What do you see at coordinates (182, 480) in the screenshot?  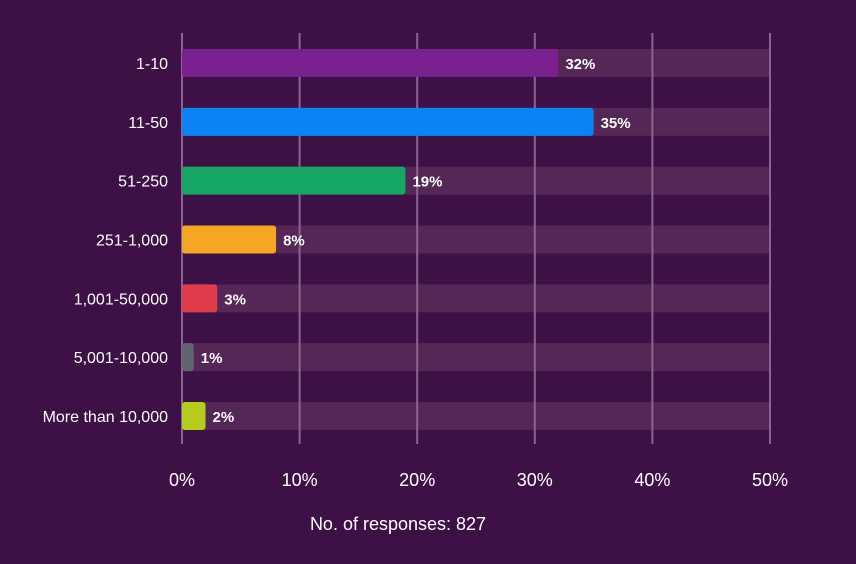 I see `x-tick-label: 0%` at bounding box center [182, 480].